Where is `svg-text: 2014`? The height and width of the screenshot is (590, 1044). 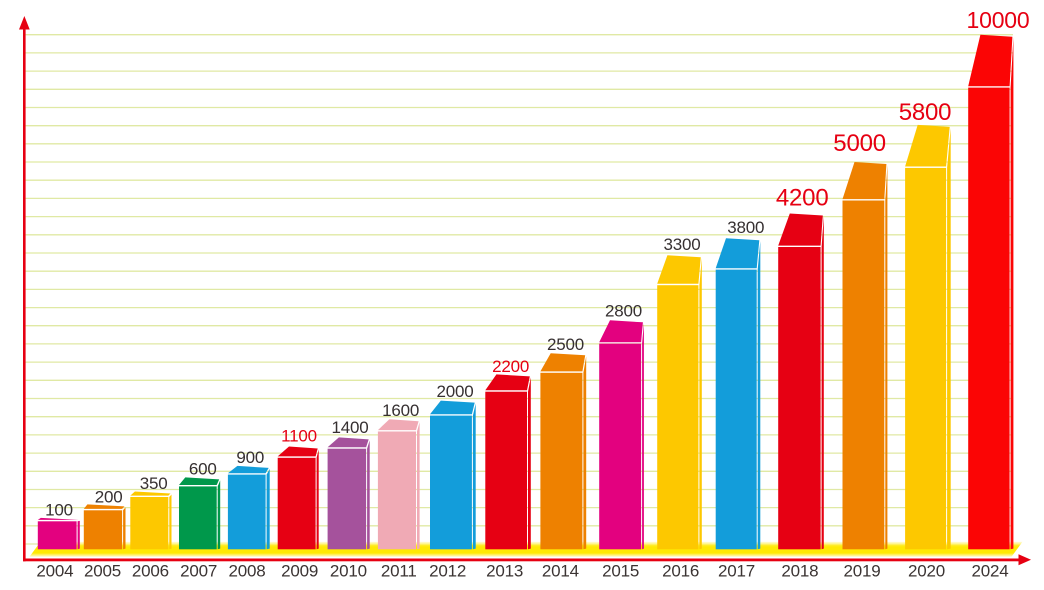 svg-text: 2014 is located at coordinates (560, 571).